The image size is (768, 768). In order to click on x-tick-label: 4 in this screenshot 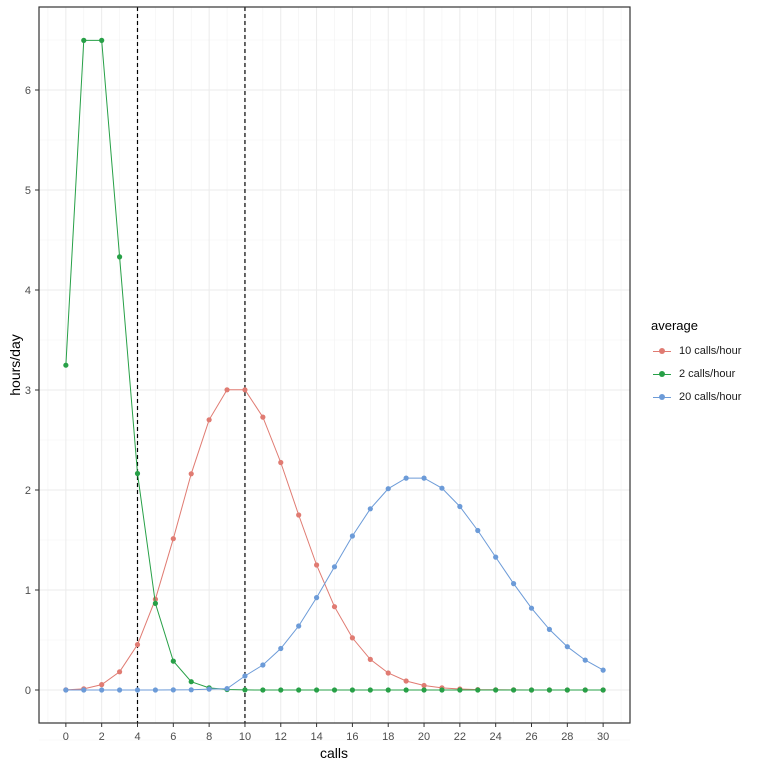, I will do `click(137, 737)`.